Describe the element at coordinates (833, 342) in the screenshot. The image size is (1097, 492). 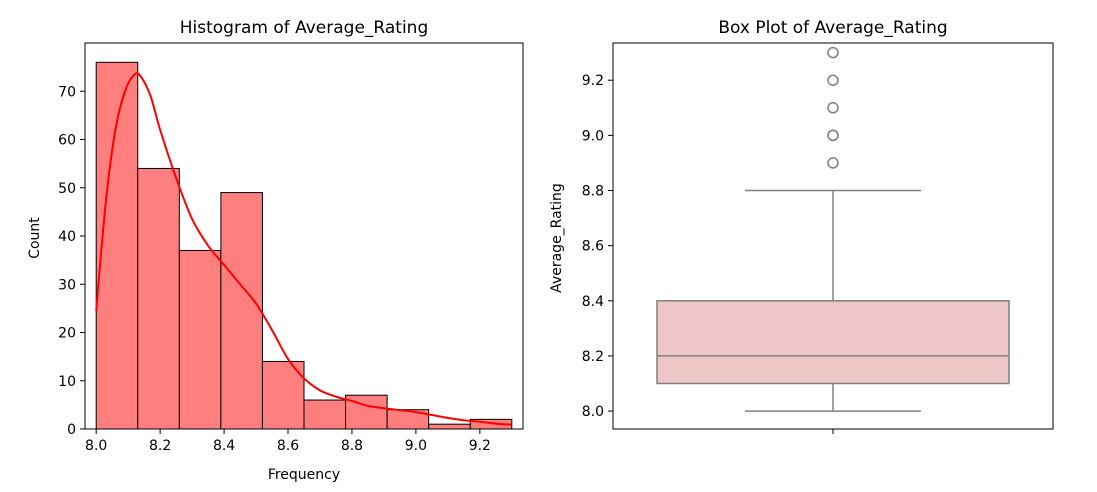
I see `box-iqr` at that location.